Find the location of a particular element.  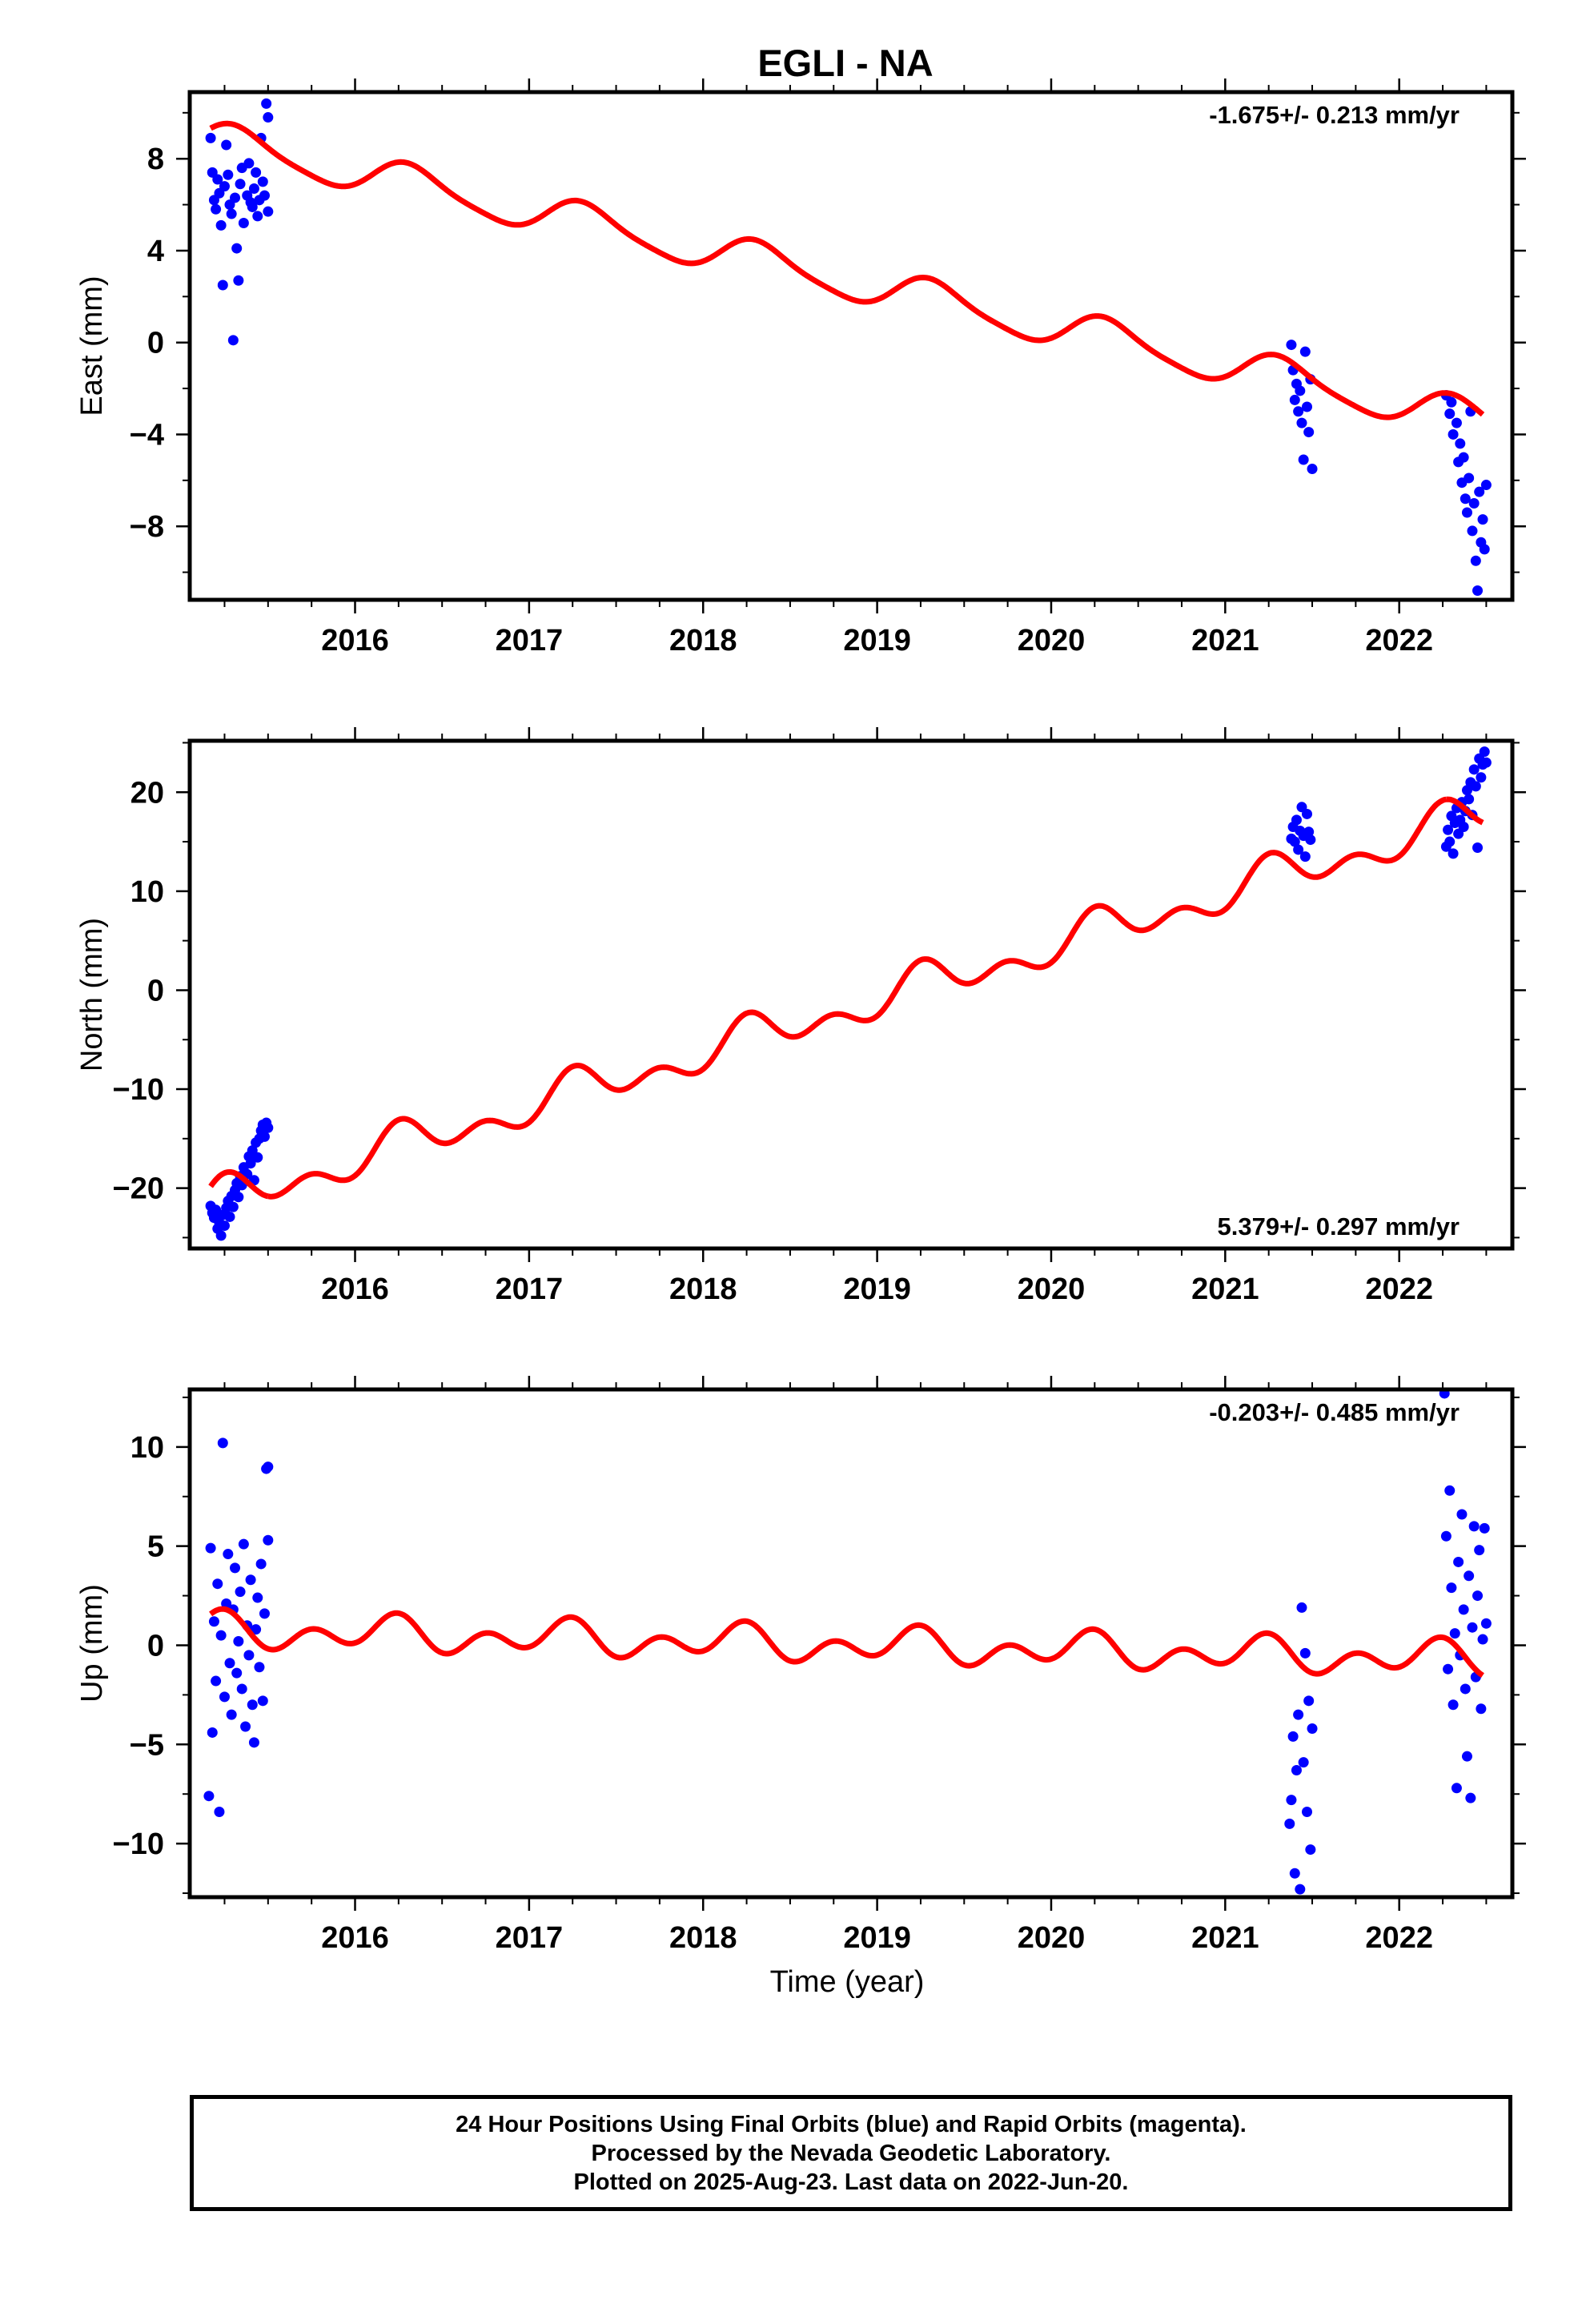

y-tick-label: 4 is located at coordinates (155, 252).